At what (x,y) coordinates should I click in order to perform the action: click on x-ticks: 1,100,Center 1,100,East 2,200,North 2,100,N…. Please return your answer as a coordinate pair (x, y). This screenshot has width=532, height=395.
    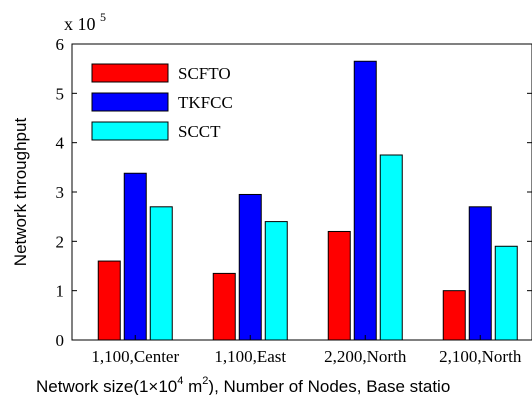
    Looking at the image, I should click on (306, 350).